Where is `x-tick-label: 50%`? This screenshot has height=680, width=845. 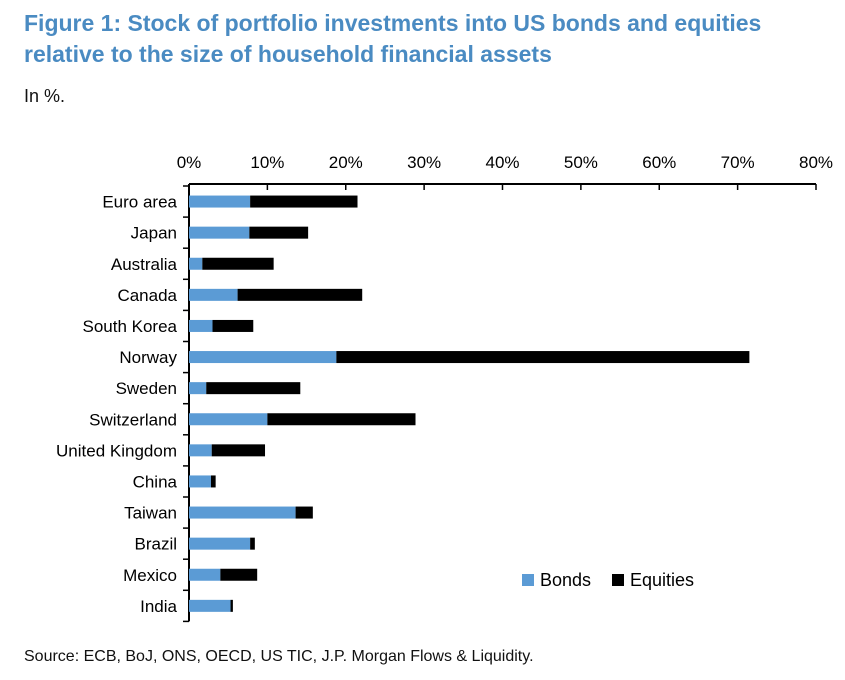 x-tick-label: 50% is located at coordinates (581, 162).